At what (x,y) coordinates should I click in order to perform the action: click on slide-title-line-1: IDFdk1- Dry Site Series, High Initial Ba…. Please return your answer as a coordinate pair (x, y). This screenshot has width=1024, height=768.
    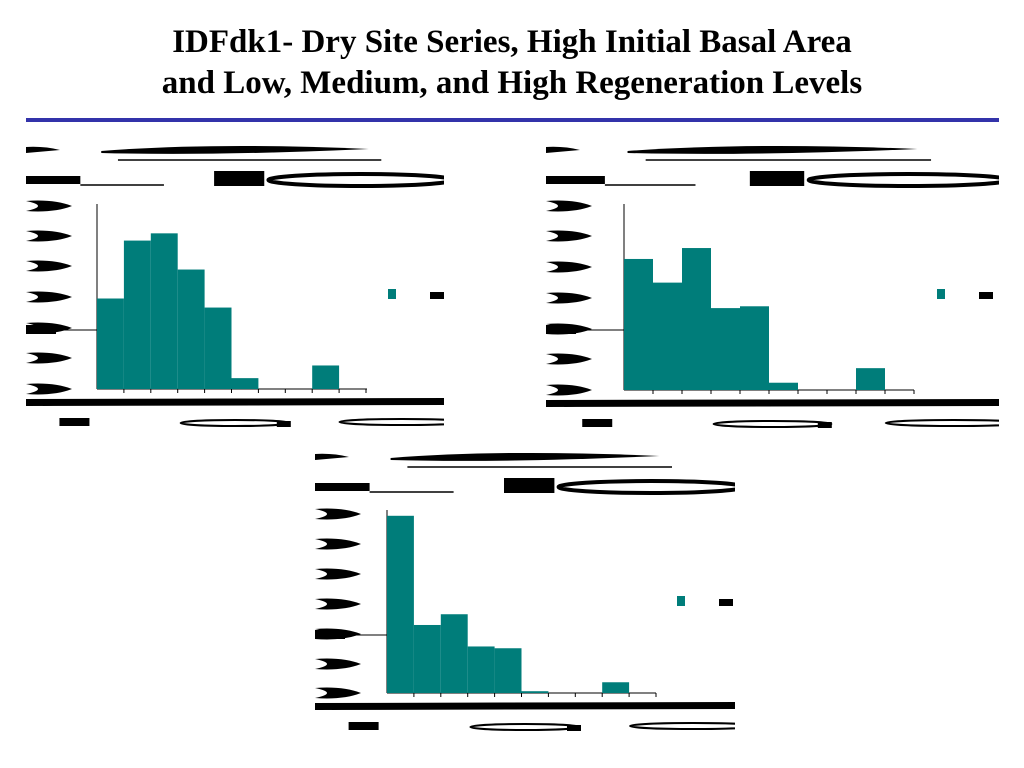
    Looking at the image, I should click on (512, 42).